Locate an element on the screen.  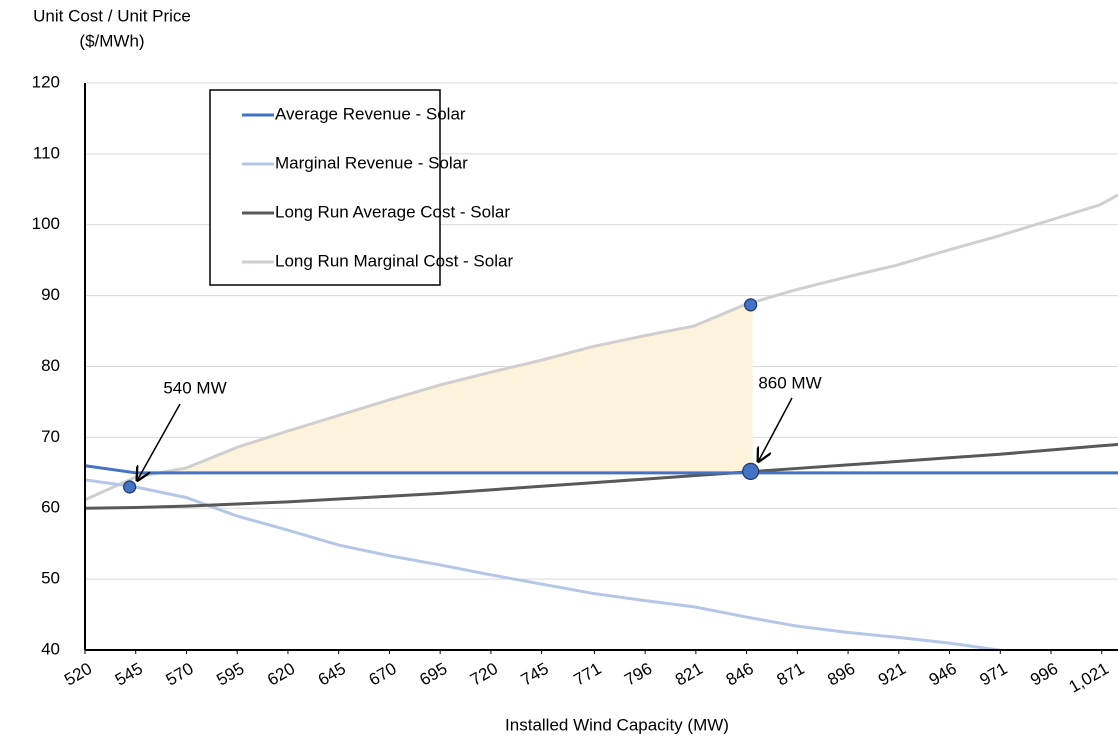
highlight-layer is located at coordinates (459, 387).